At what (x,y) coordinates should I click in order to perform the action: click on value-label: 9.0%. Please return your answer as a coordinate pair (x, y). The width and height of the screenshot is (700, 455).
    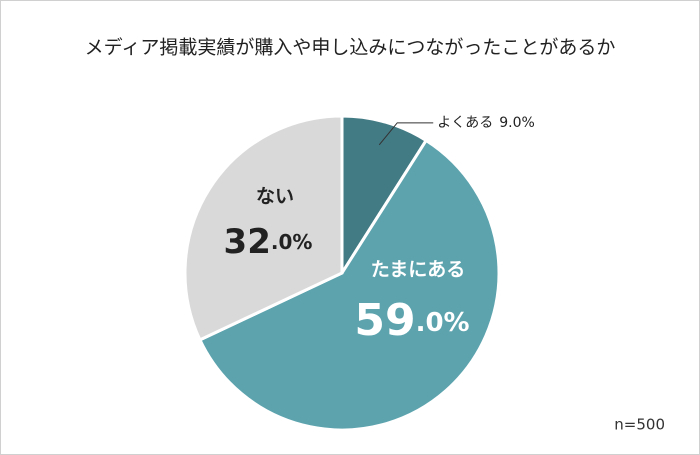
    Looking at the image, I should click on (517, 123).